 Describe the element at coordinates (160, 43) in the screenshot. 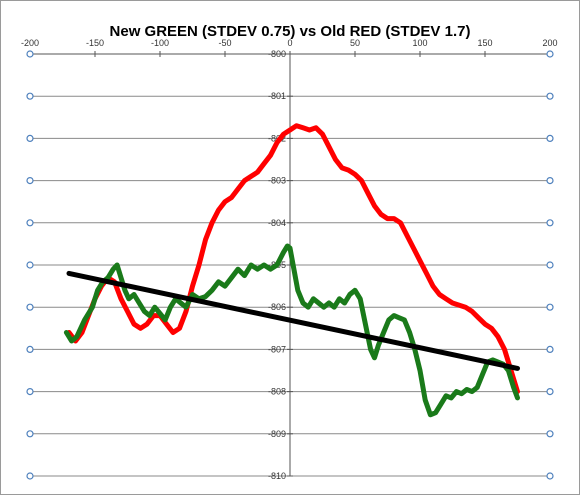

I see `x-tick-label: -100` at that location.